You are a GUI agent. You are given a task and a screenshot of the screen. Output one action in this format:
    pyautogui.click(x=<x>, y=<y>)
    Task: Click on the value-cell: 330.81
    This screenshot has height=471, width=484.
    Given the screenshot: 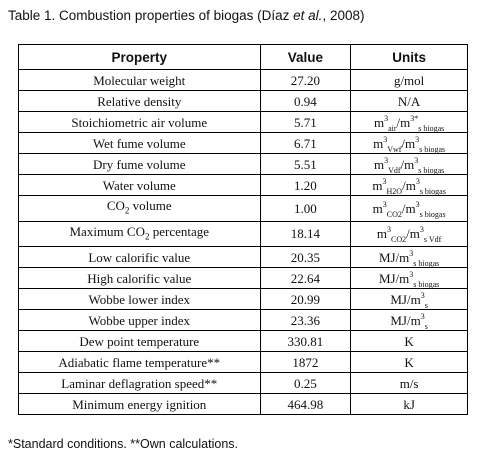 What is the action you would take?
    pyautogui.click(x=305, y=341)
    